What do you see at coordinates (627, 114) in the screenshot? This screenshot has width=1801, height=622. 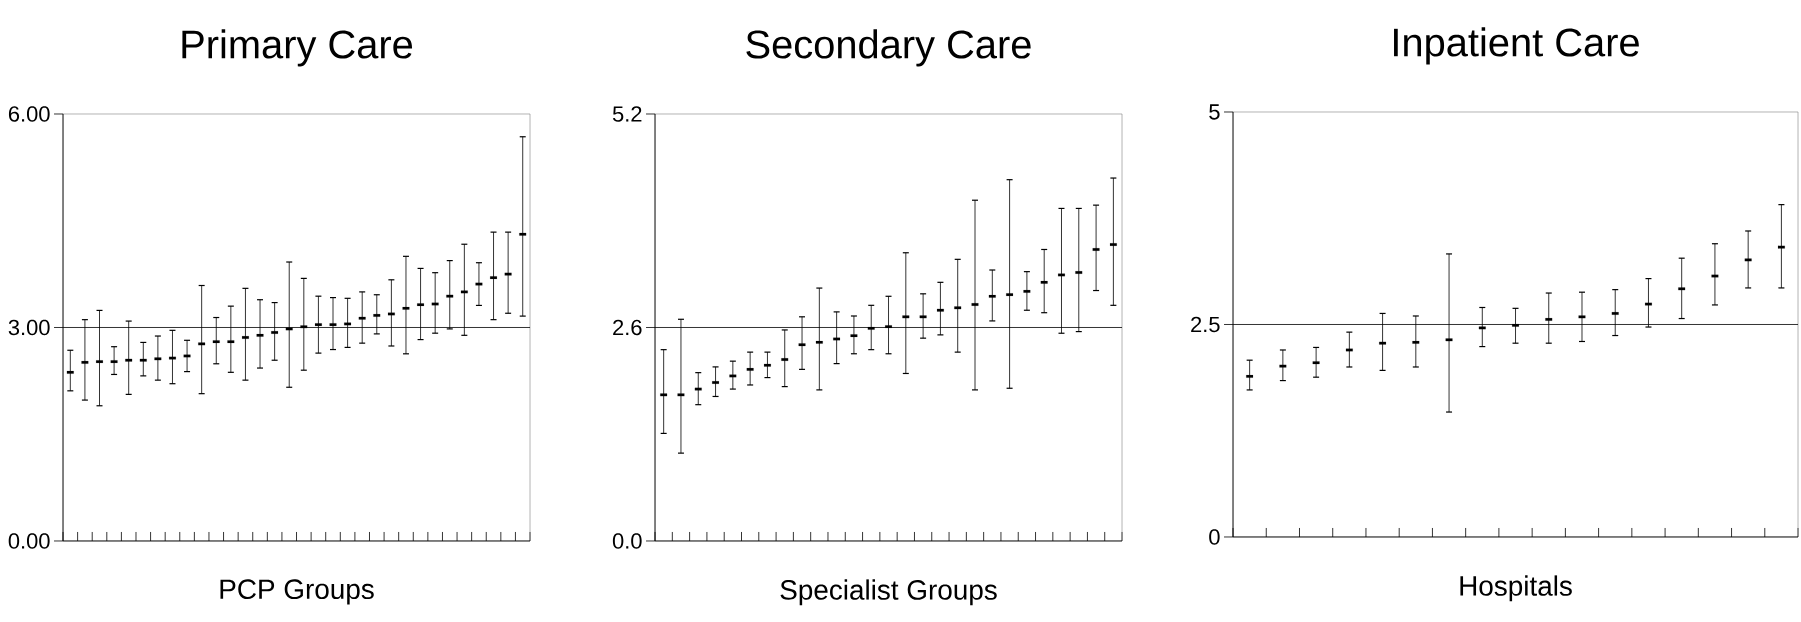 I see `y-tick-label: 5.2` at bounding box center [627, 114].